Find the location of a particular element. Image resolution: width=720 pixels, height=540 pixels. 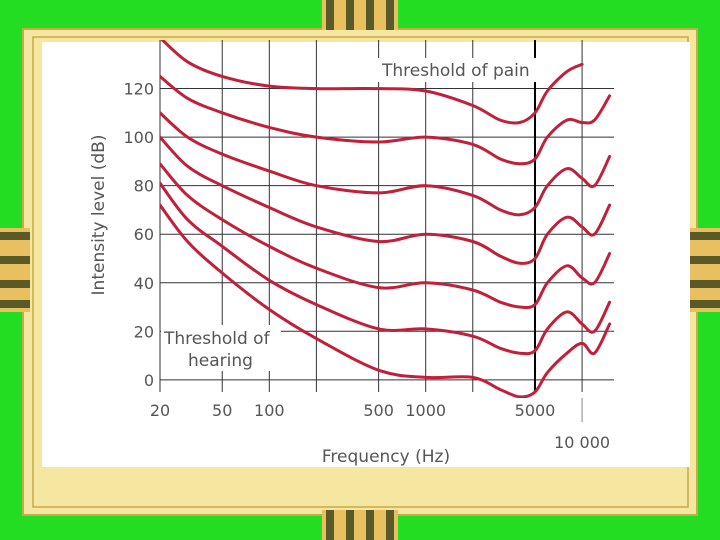

y-tick-label: 120 is located at coordinates (138, 89).